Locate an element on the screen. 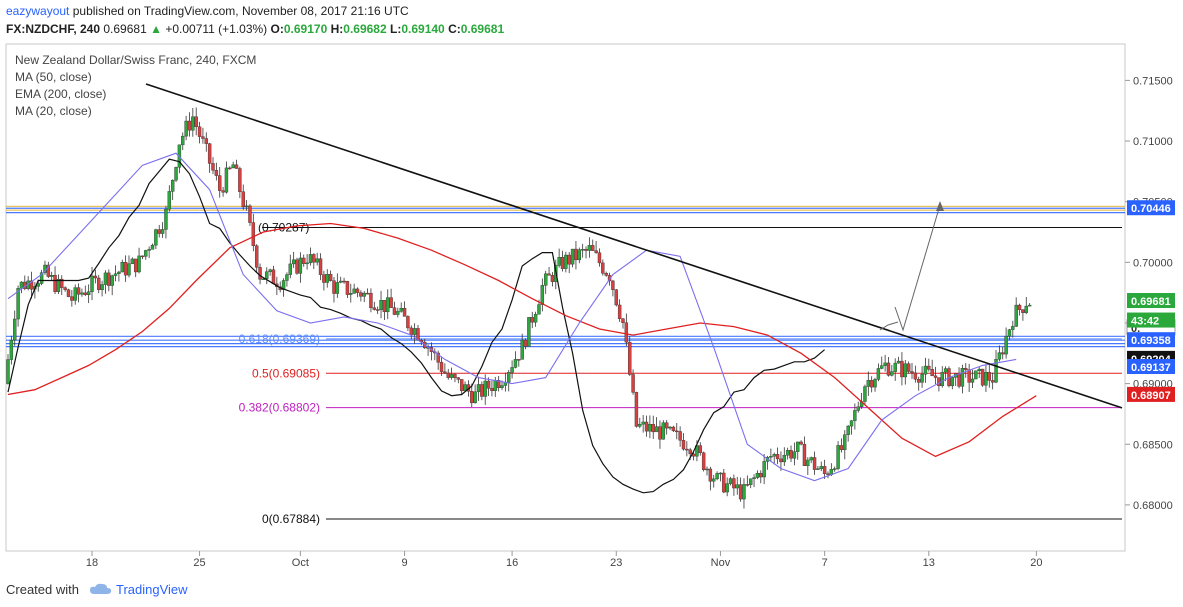  legend-ma20: MA (20, close) is located at coordinates (53, 111).